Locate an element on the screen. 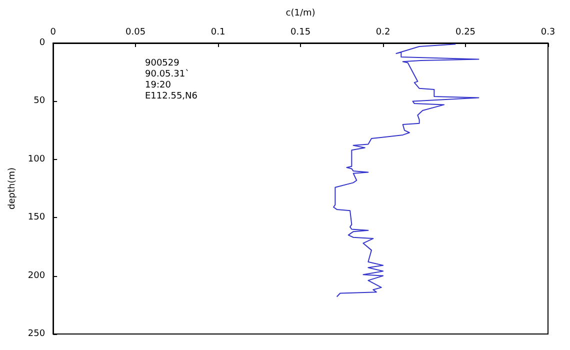 Image resolution: width=570 pixels, height=350 pixels. x-tick-label: 0.1 is located at coordinates (218, 33).